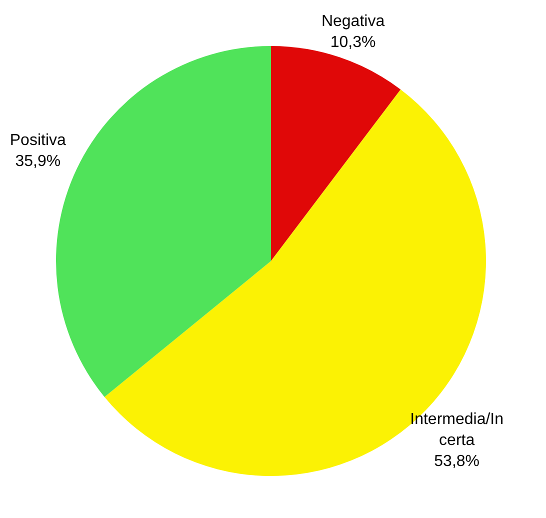 Image resolution: width=546 pixels, height=518 pixels. Describe the element at coordinates (38, 140) in the screenshot. I see `slice-label: Positiva` at that location.